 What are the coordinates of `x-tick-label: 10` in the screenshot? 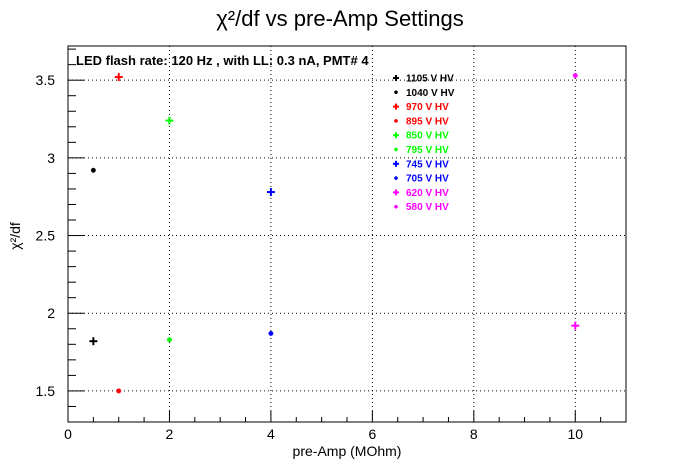 It's located at (575, 434).